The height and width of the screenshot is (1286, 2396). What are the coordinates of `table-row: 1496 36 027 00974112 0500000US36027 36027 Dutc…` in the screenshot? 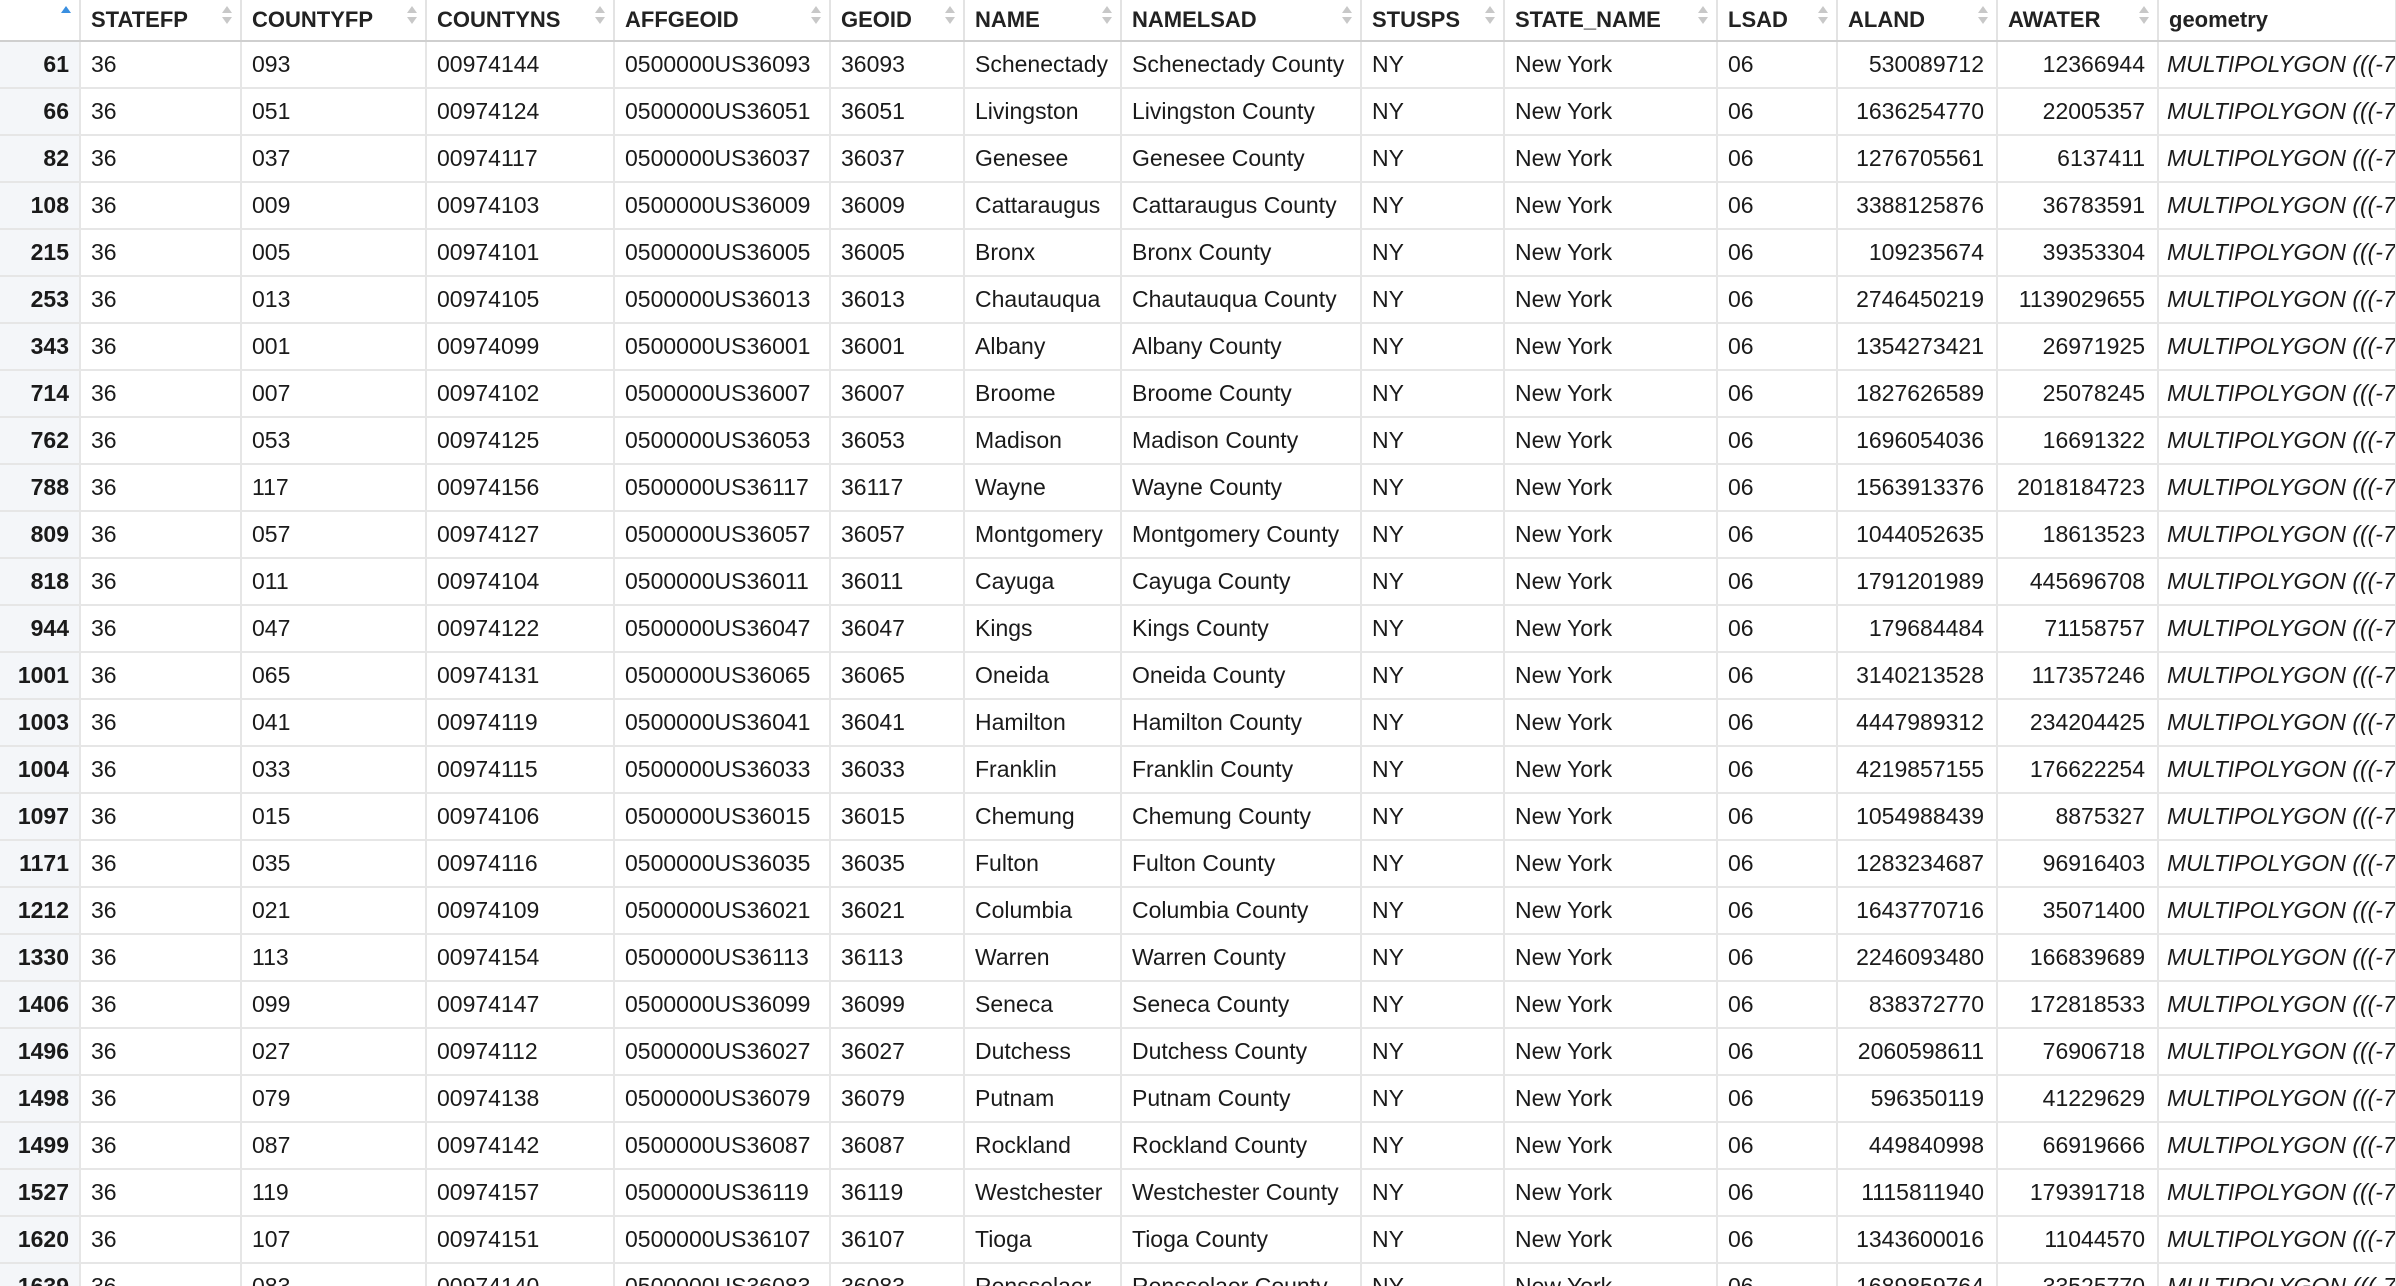 It's located at (1198, 1052).